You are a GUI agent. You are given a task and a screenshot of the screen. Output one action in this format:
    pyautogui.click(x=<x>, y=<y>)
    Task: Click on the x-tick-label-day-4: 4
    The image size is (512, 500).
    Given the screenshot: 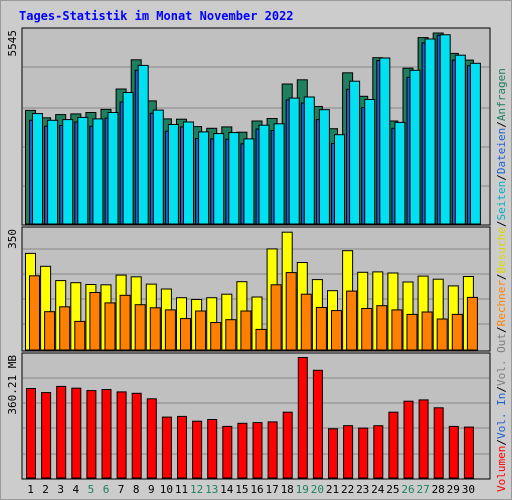 What is the action you would take?
    pyautogui.click(x=75, y=489)
    